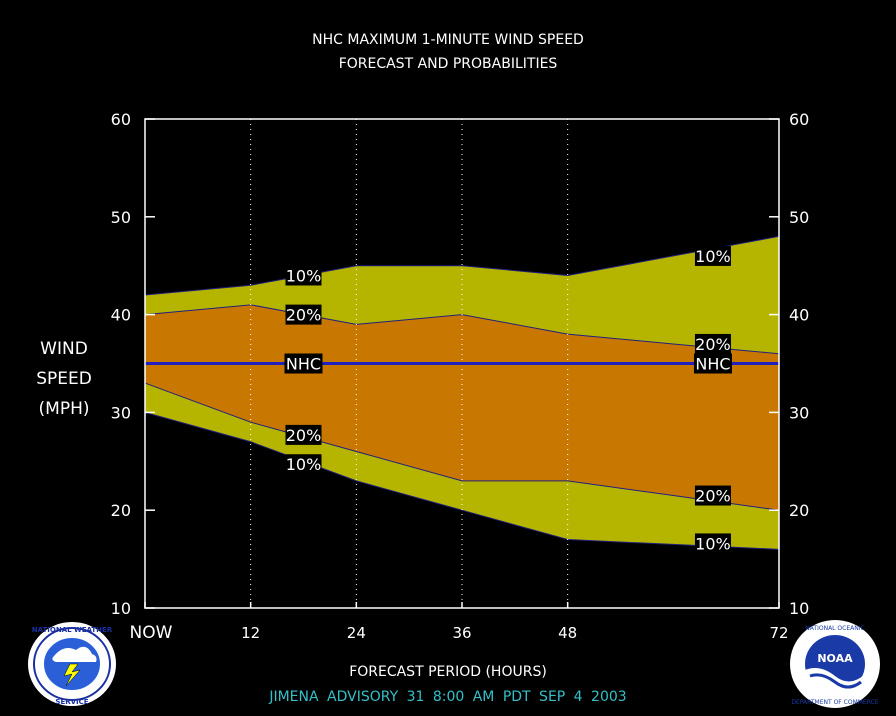 The width and height of the screenshot is (896, 716). I want to click on y-axis-label-line2: SPEED, so click(64, 379).